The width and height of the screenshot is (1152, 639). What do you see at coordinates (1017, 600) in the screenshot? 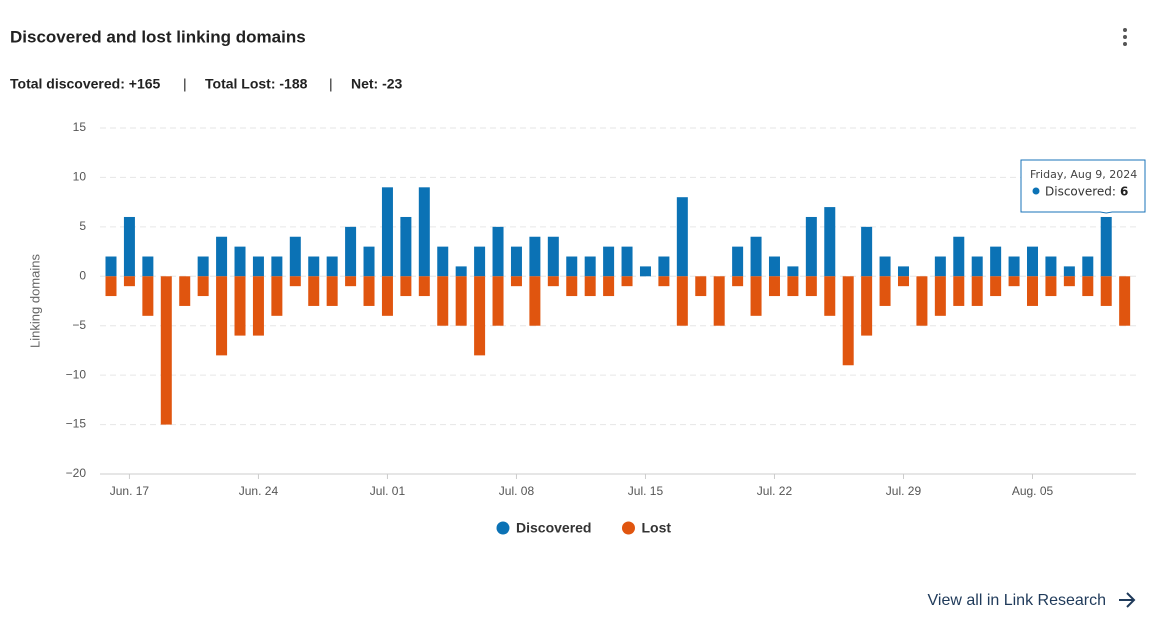
I see `link: View all in Link Research` at bounding box center [1017, 600].